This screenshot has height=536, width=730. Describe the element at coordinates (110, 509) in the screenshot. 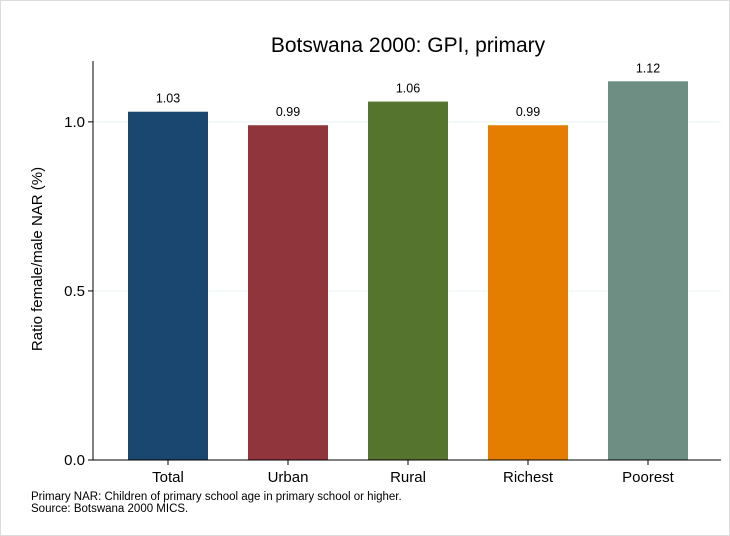

I see `note-source: Source: Botswana 2000 MICS.` at that location.